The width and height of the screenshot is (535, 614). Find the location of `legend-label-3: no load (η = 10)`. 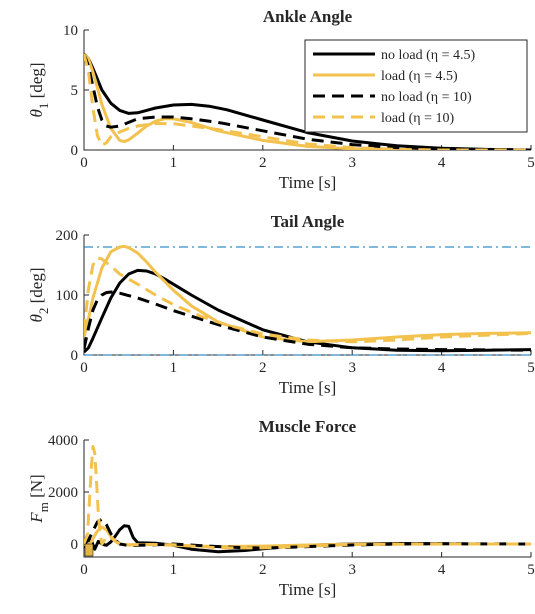

legend-label-3: no load (η = 10) is located at coordinates (426, 97).